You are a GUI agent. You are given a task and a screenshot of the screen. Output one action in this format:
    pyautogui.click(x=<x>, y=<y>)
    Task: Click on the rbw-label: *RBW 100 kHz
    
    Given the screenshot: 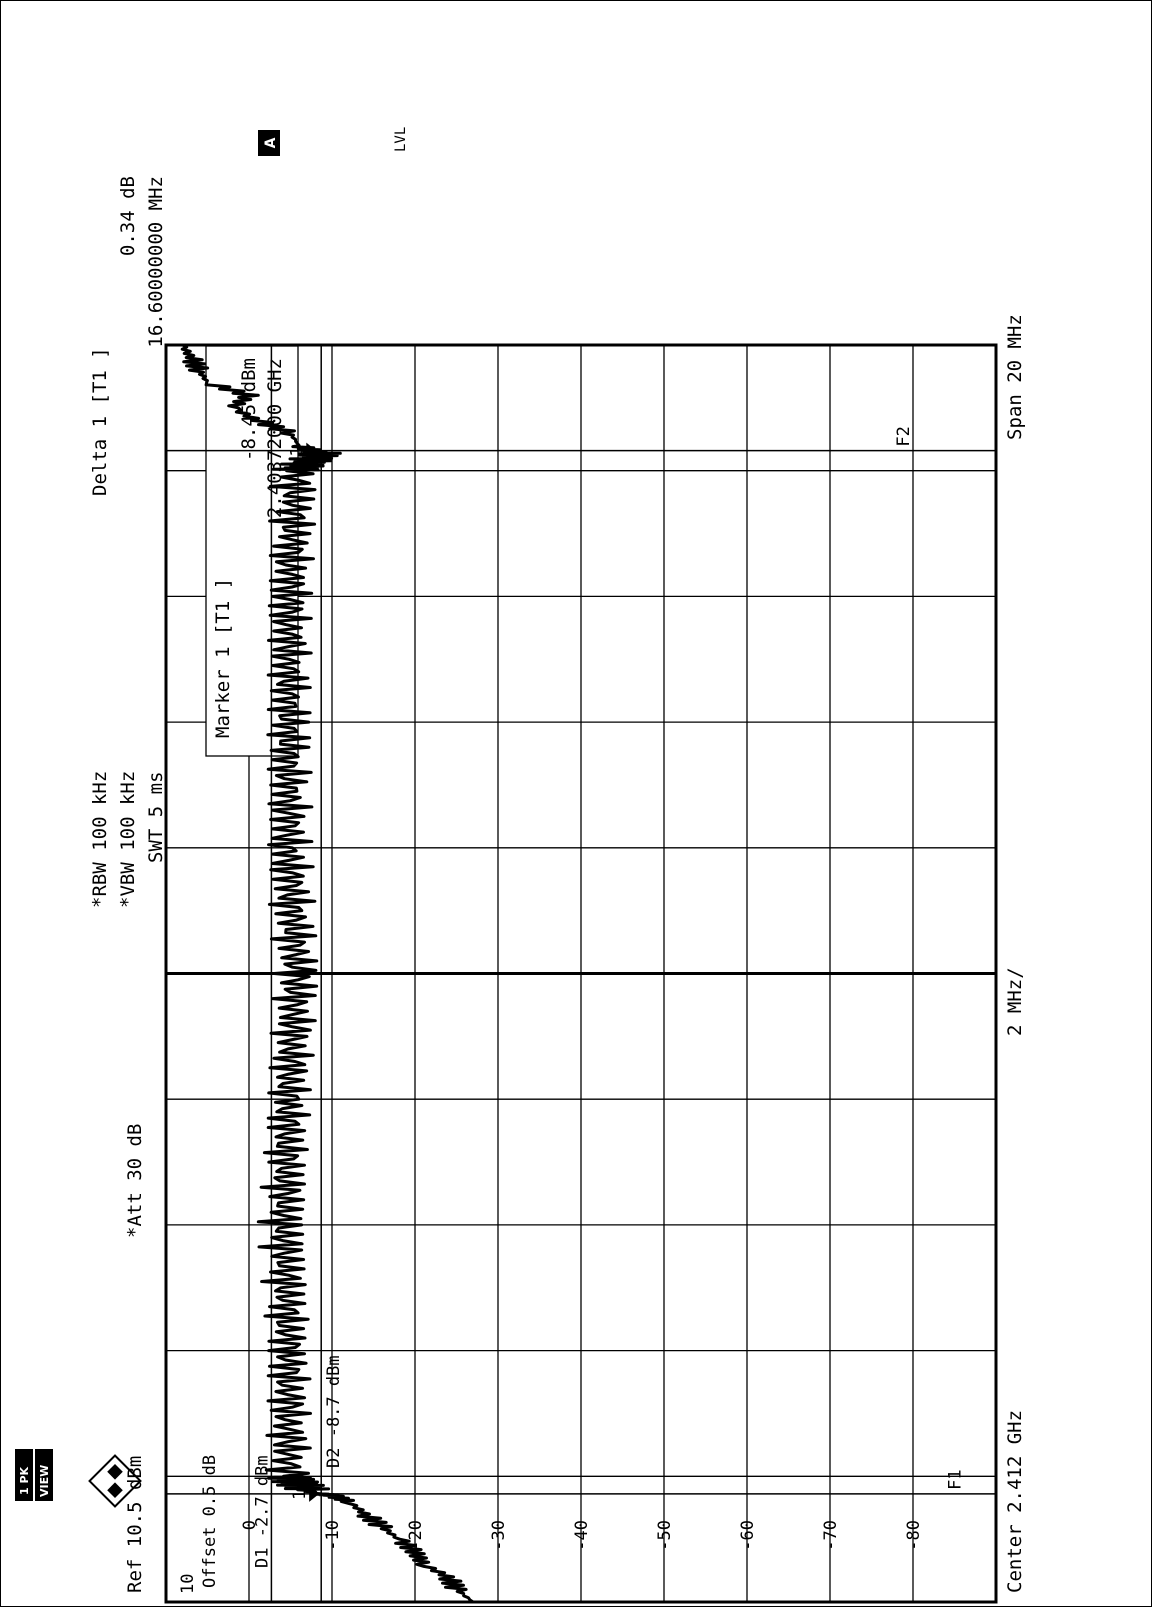 What is the action you would take?
    pyautogui.click(x=100, y=839)
    